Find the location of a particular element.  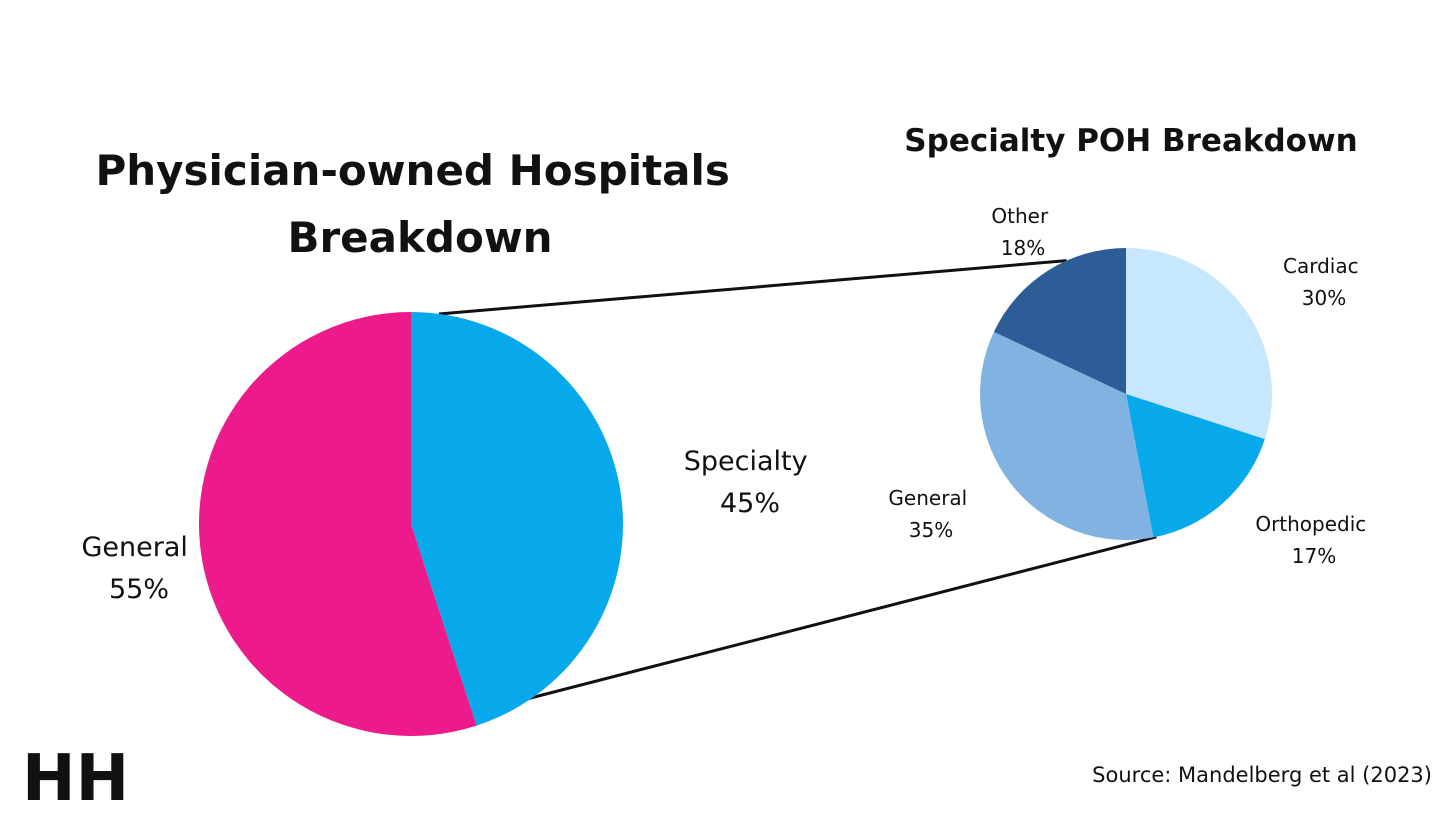

label-cardiac-pct: 30% is located at coordinates (1324, 298).